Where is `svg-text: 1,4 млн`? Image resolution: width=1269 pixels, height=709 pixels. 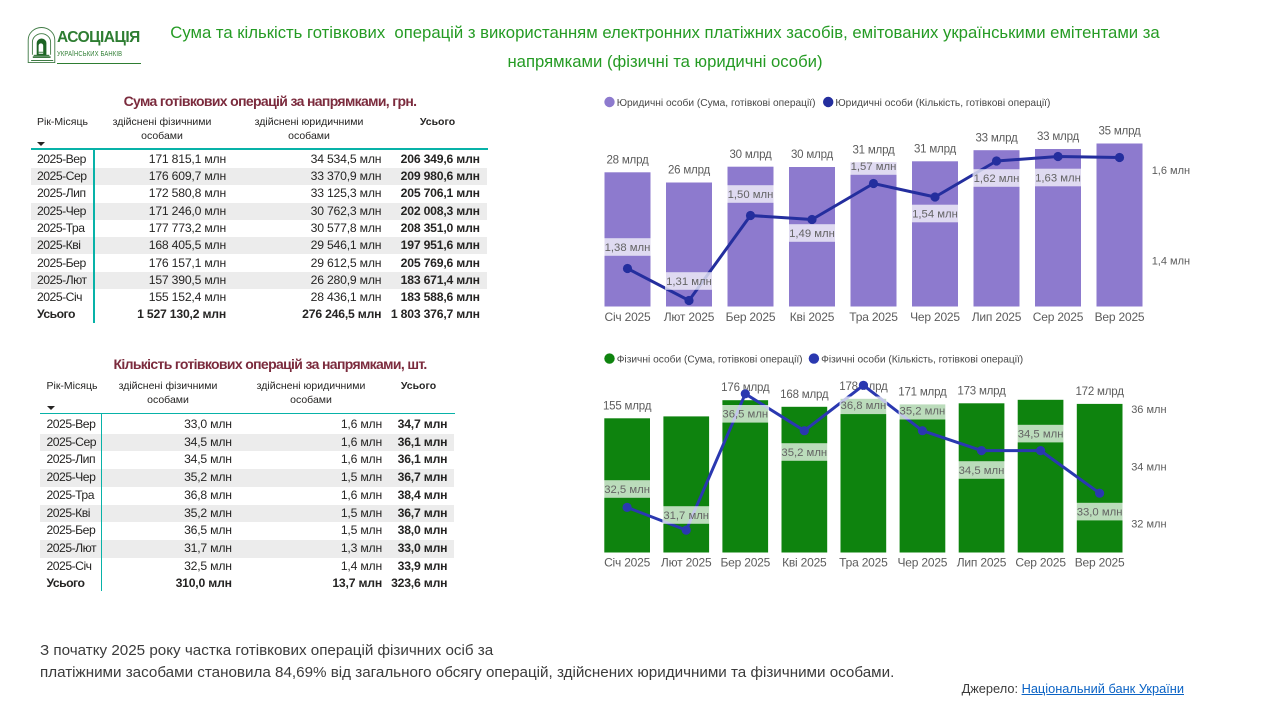 svg-text: 1,4 млн is located at coordinates (1171, 262).